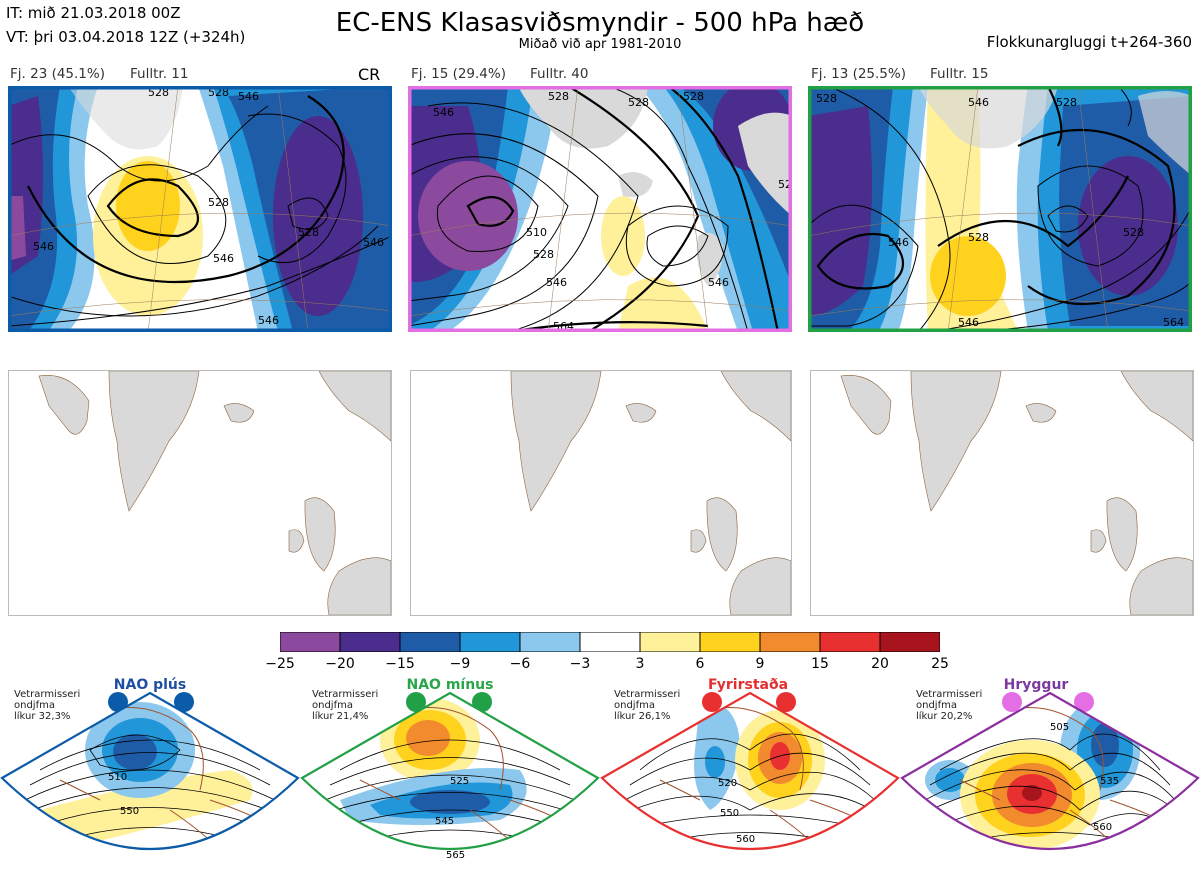  I want to click on regime1-note-line: Vetrarmisseri, so click(47, 694).